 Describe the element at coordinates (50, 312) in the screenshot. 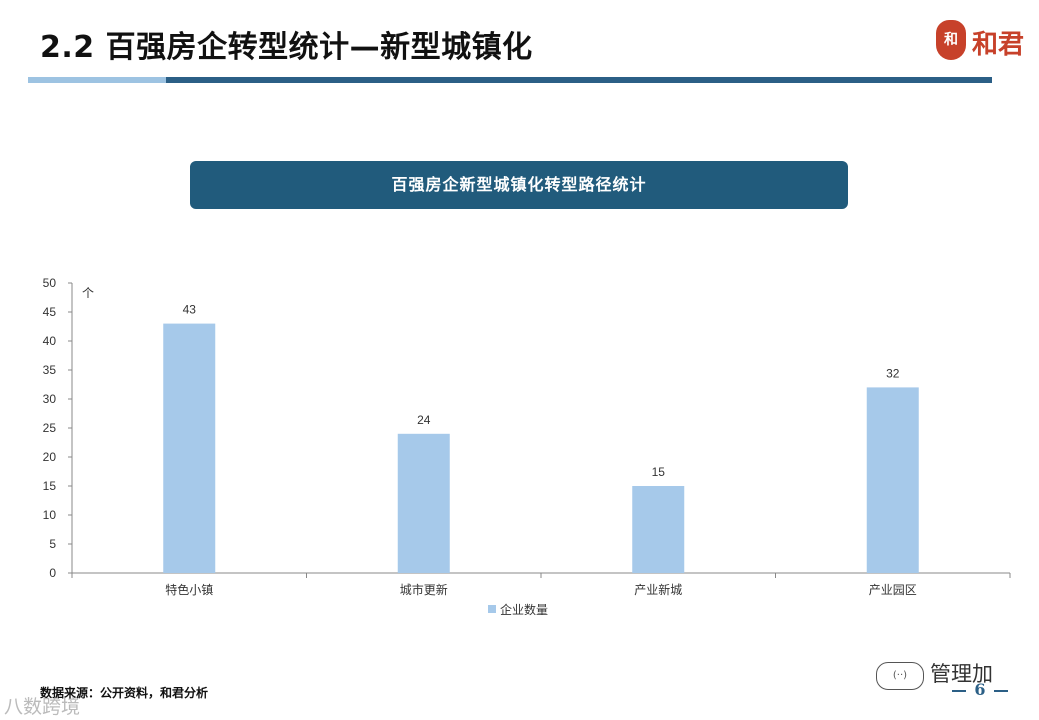

I see `y-tick-label: 45` at that location.